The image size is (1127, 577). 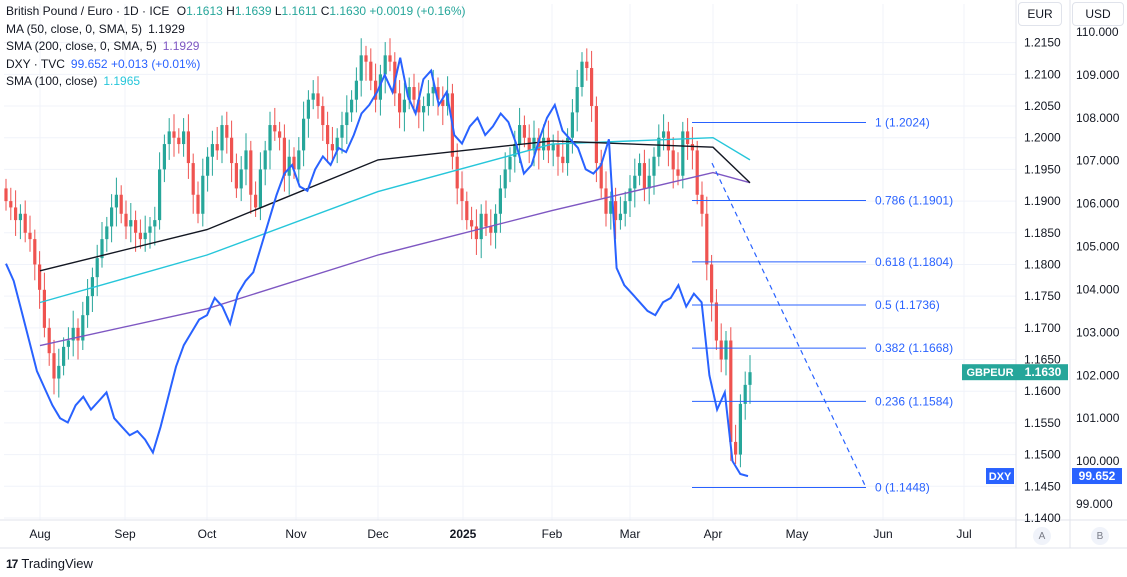 I want to click on x-tick-label: 2025, so click(x=463, y=534).